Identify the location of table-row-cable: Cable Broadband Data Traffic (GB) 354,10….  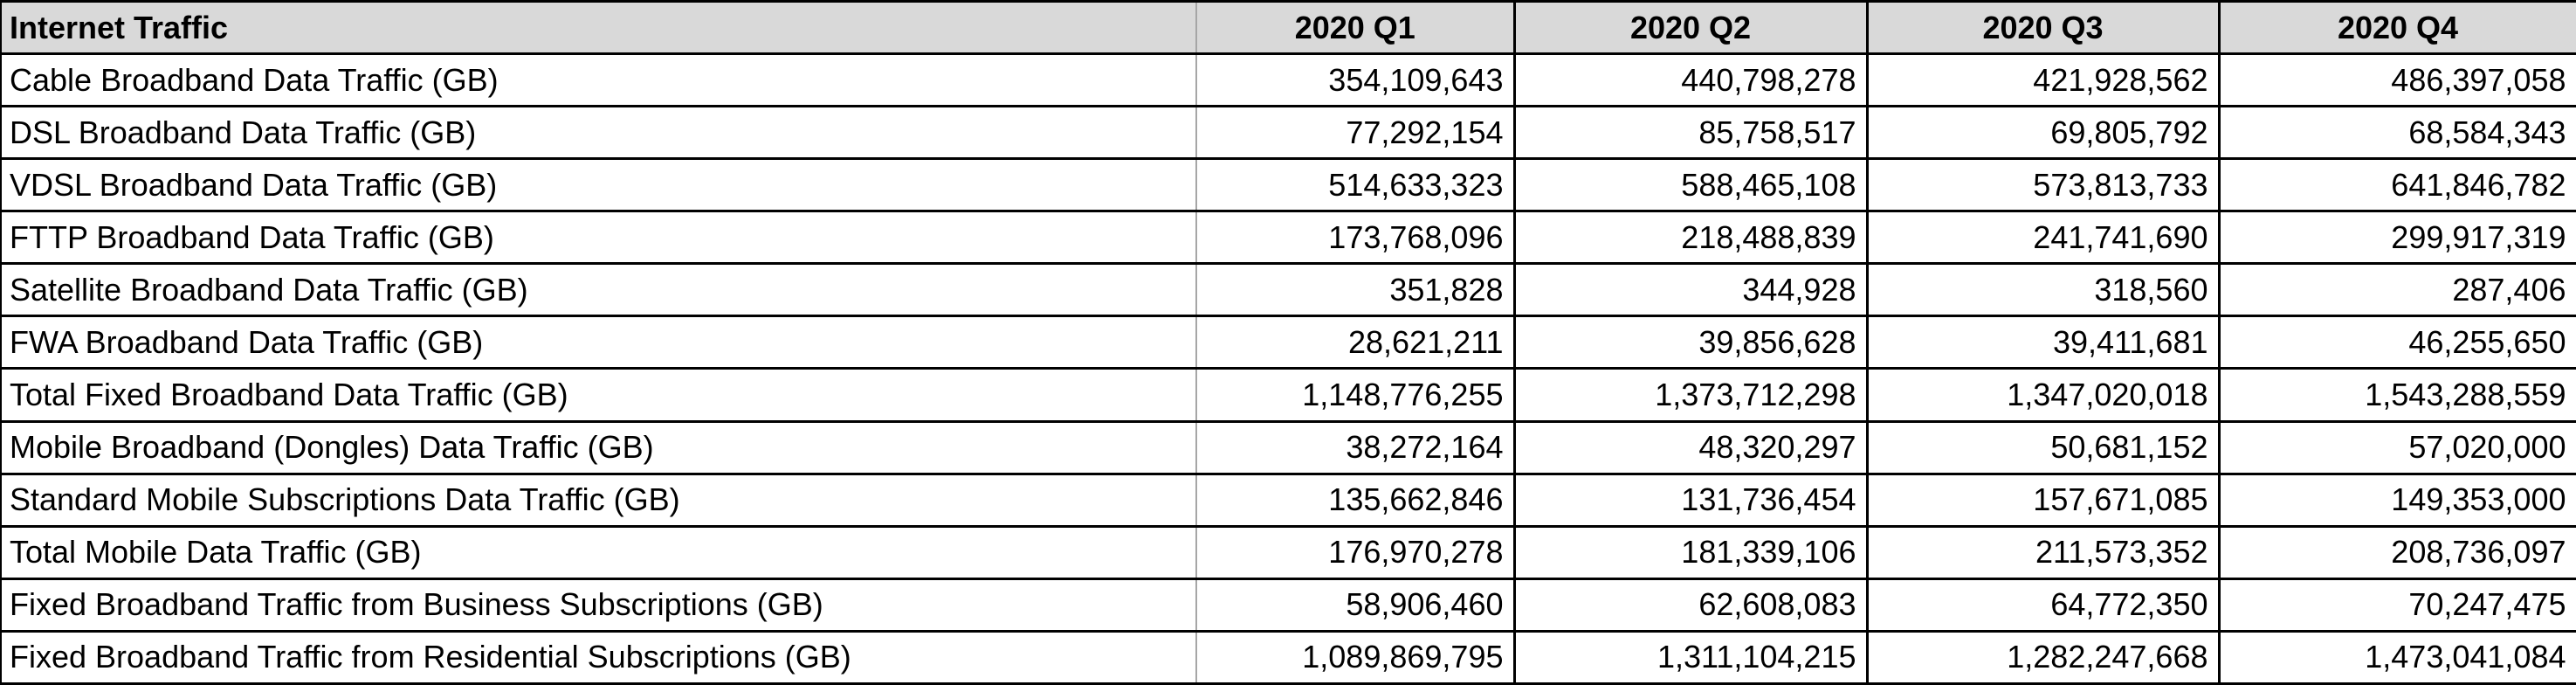
(1288, 80).